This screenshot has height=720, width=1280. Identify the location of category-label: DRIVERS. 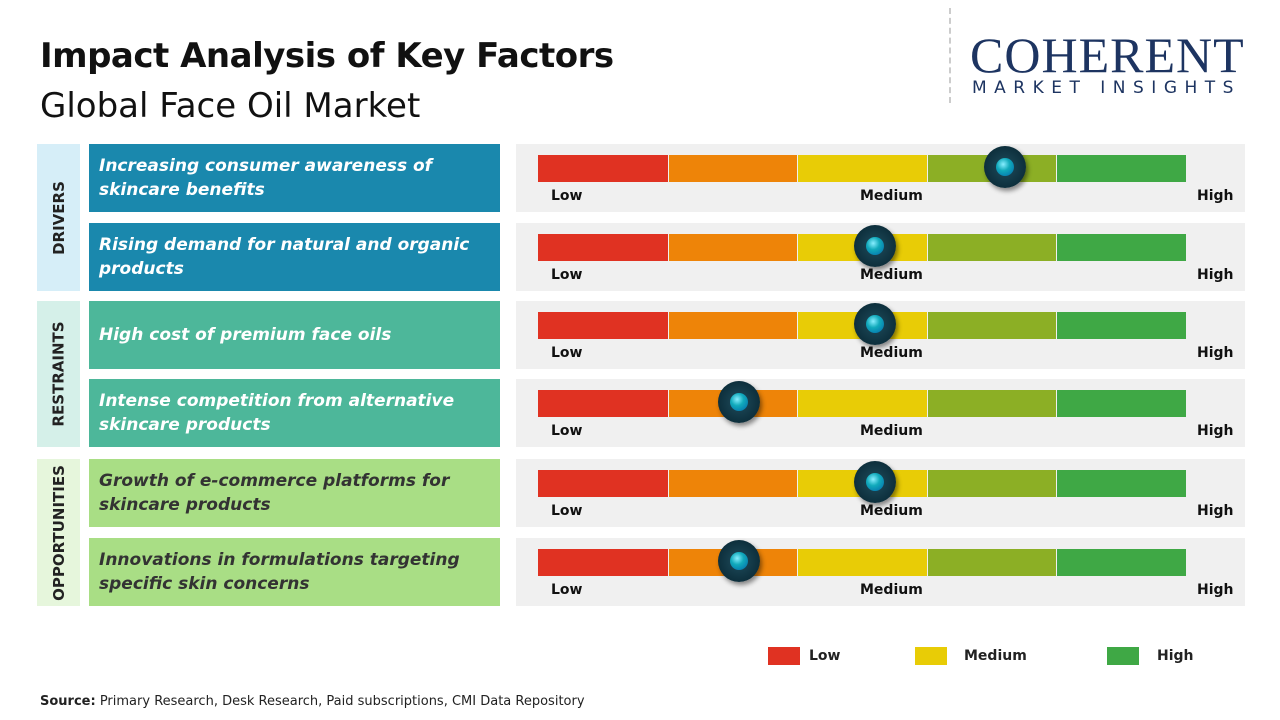
(58, 217).